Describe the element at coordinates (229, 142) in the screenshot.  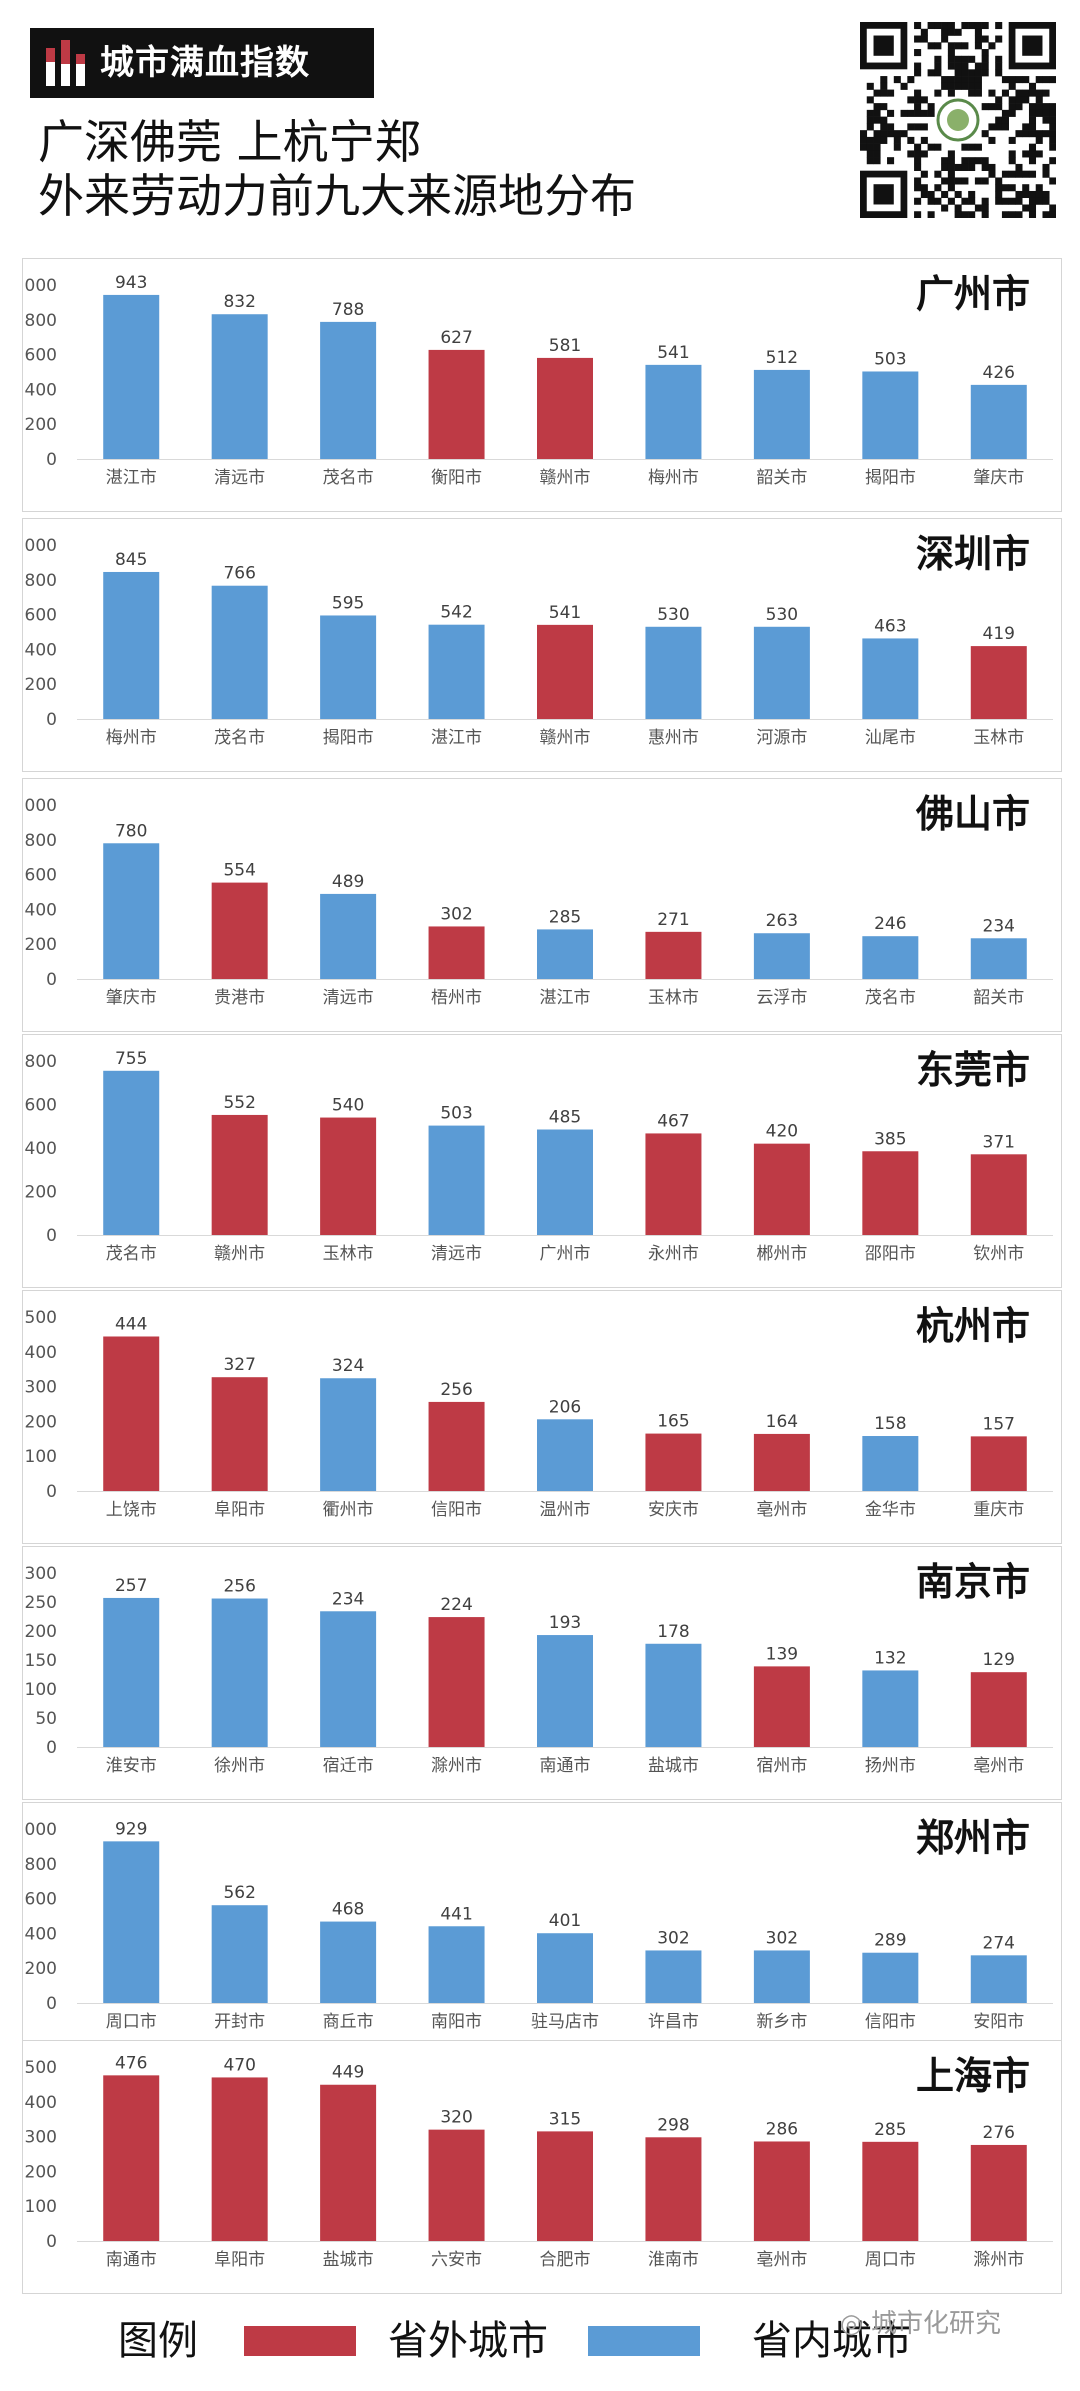
I see `headline-line1: 广深佛莞 上杭宁郑` at that location.